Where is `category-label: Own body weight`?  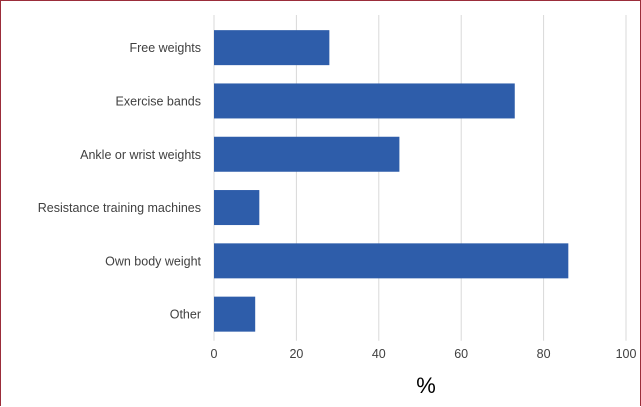 category-label: Own body weight is located at coordinates (153, 261).